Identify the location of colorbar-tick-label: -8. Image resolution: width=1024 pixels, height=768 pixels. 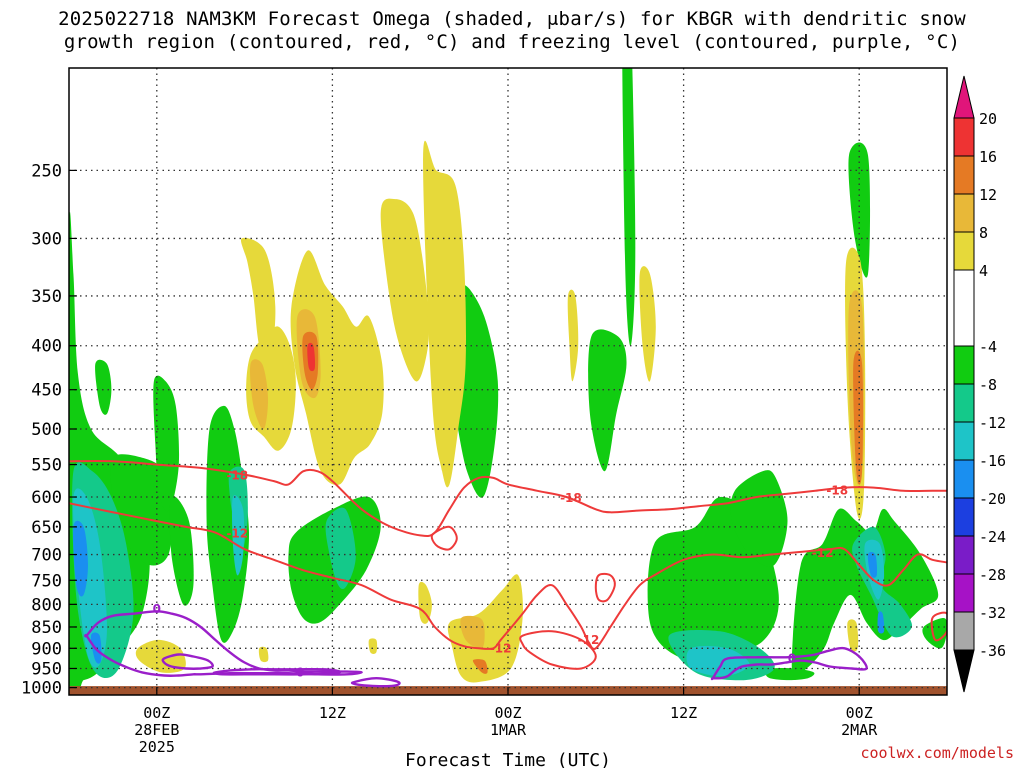
(988, 385).